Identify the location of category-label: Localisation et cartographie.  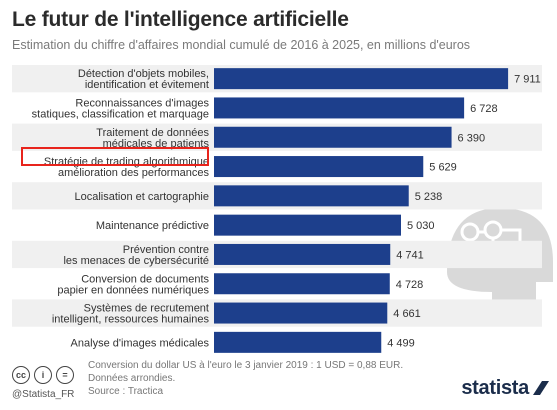
(141, 197).